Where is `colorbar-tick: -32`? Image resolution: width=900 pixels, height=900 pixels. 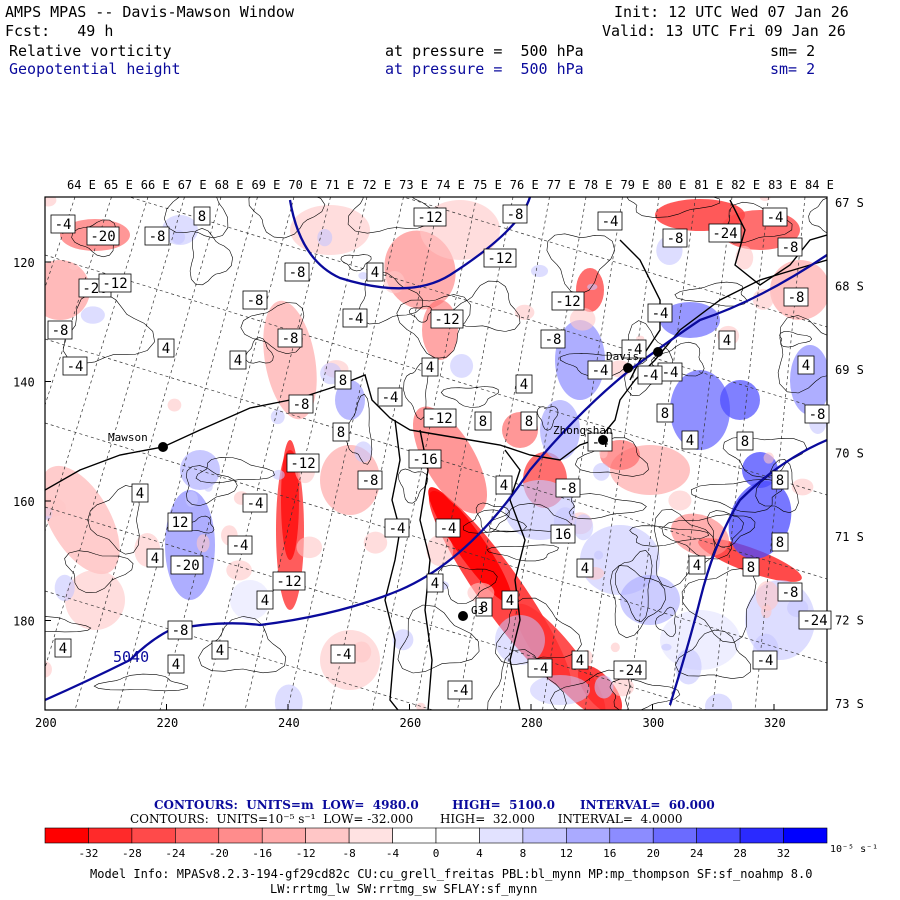 colorbar-tick: -32 is located at coordinates (89, 853).